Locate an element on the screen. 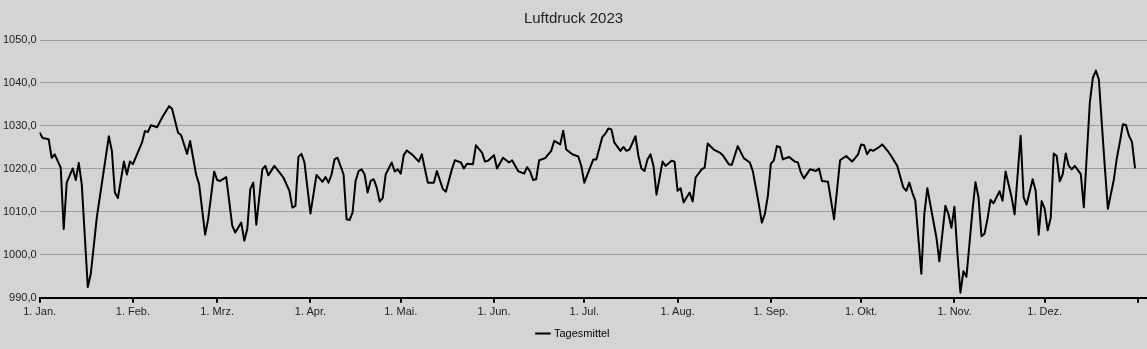 This screenshot has height=349, width=1147. y-tick-label: 1030,0 is located at coordinates (19, 124).